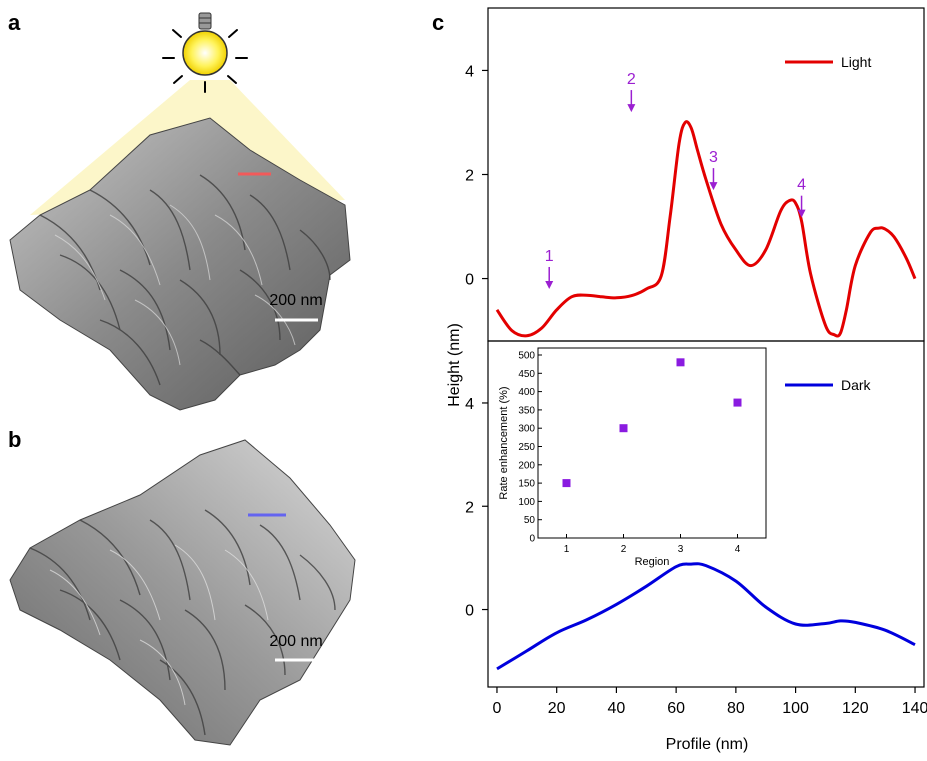 Image resolution: width=927 pixels, height=761 pixels. What do you see at coordinates (530, 520) in the screenshot?
I see `inset-y-tick-label: 50` at bounding box center [530, 520].